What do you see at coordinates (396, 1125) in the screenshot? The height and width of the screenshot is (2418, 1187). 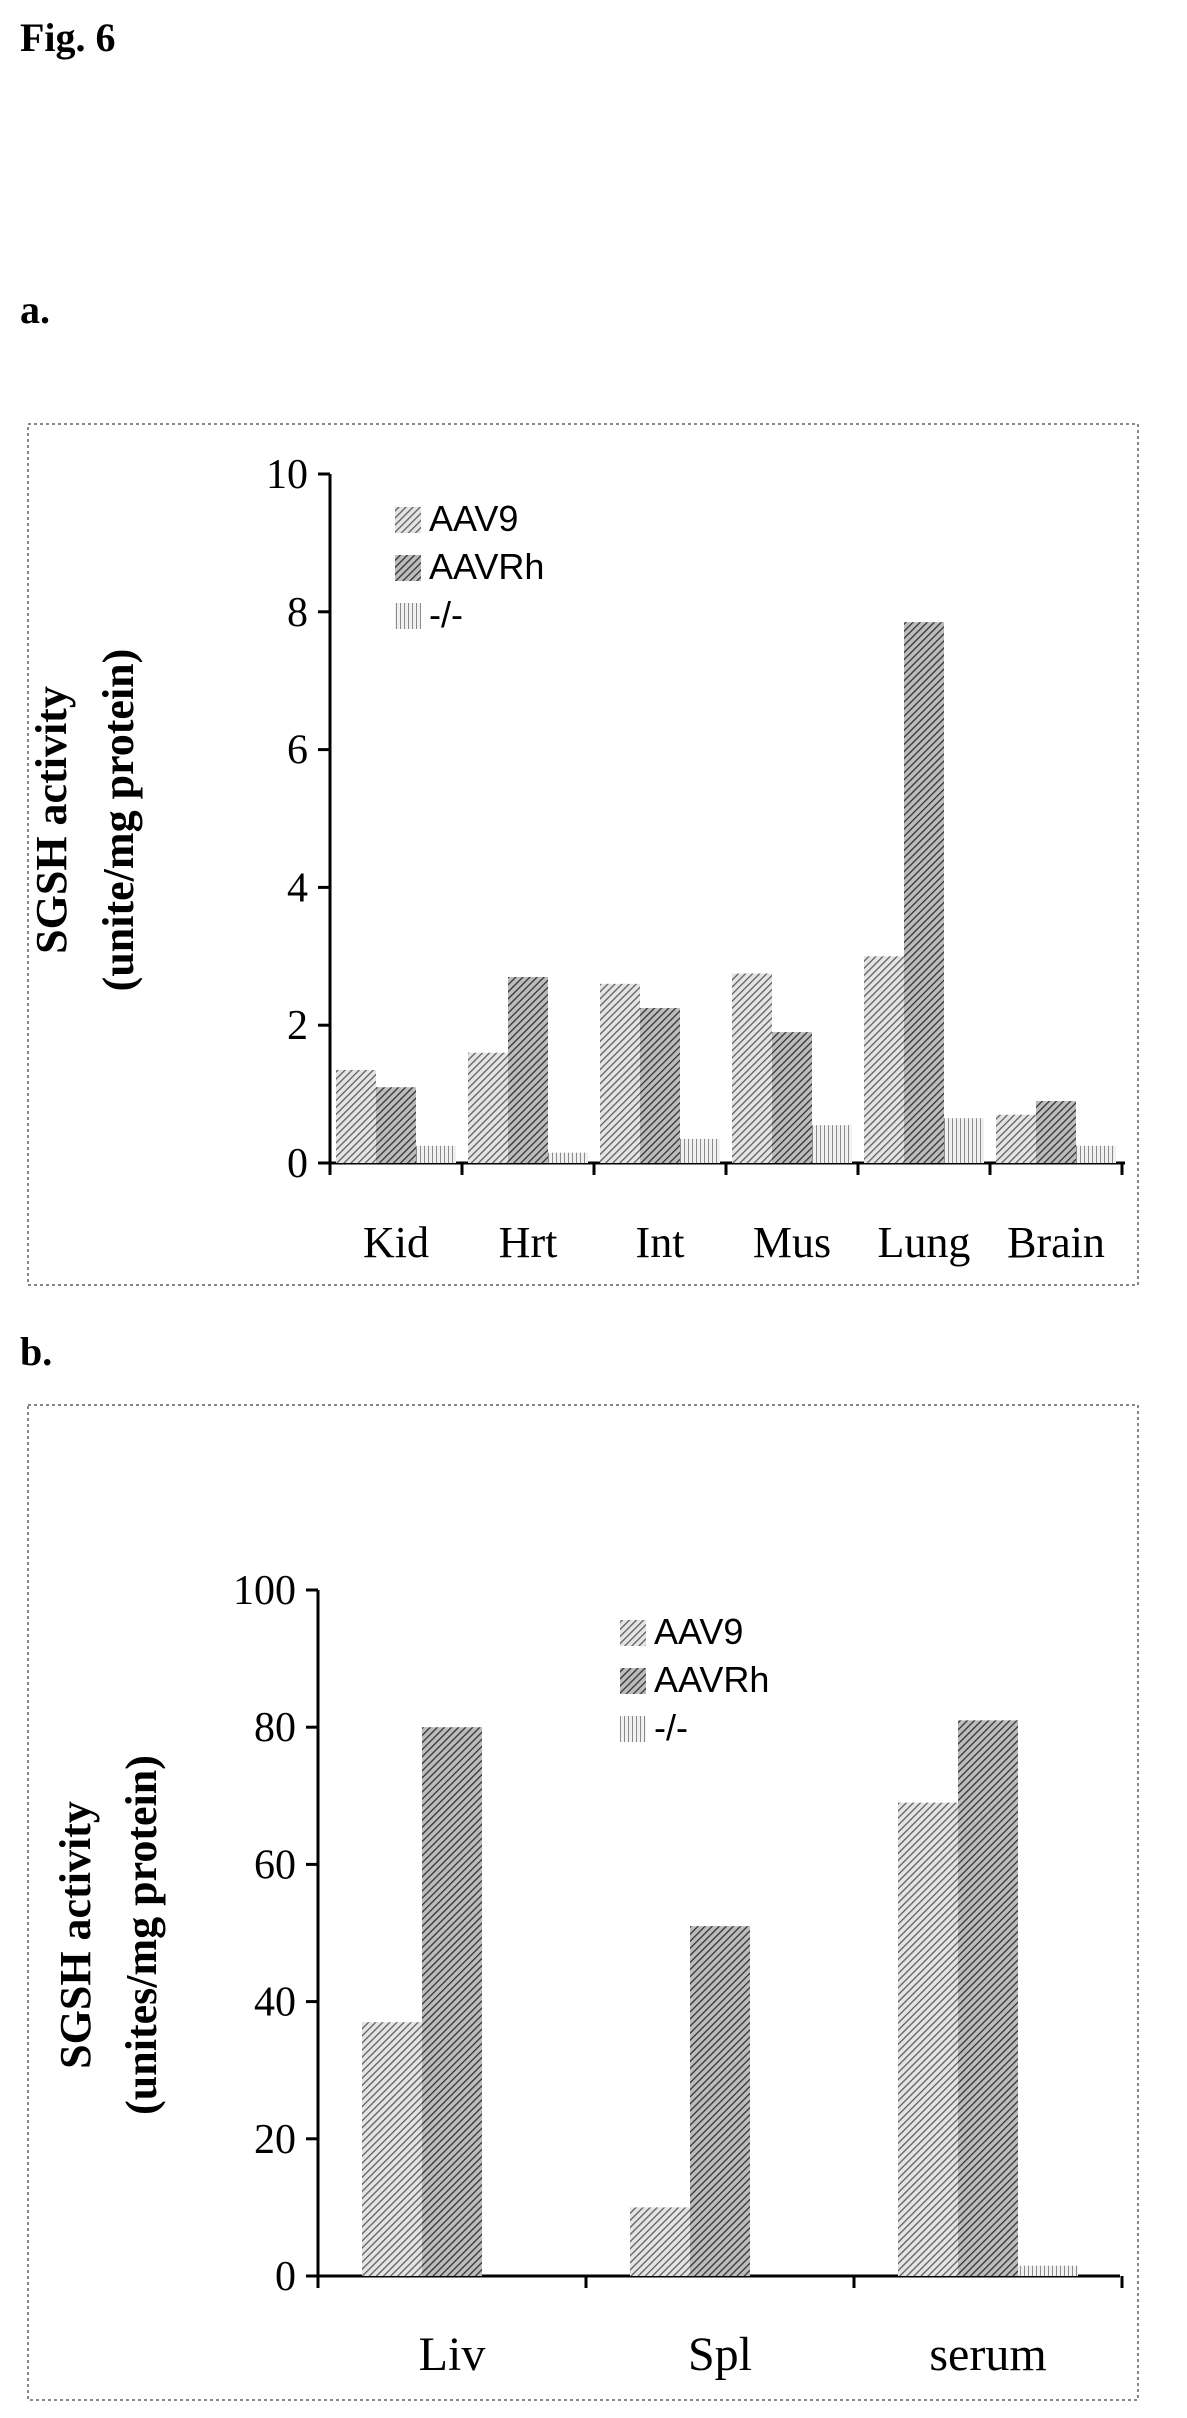 I see `bar-AAVRh-kid` at bounding box center [396, 1125].